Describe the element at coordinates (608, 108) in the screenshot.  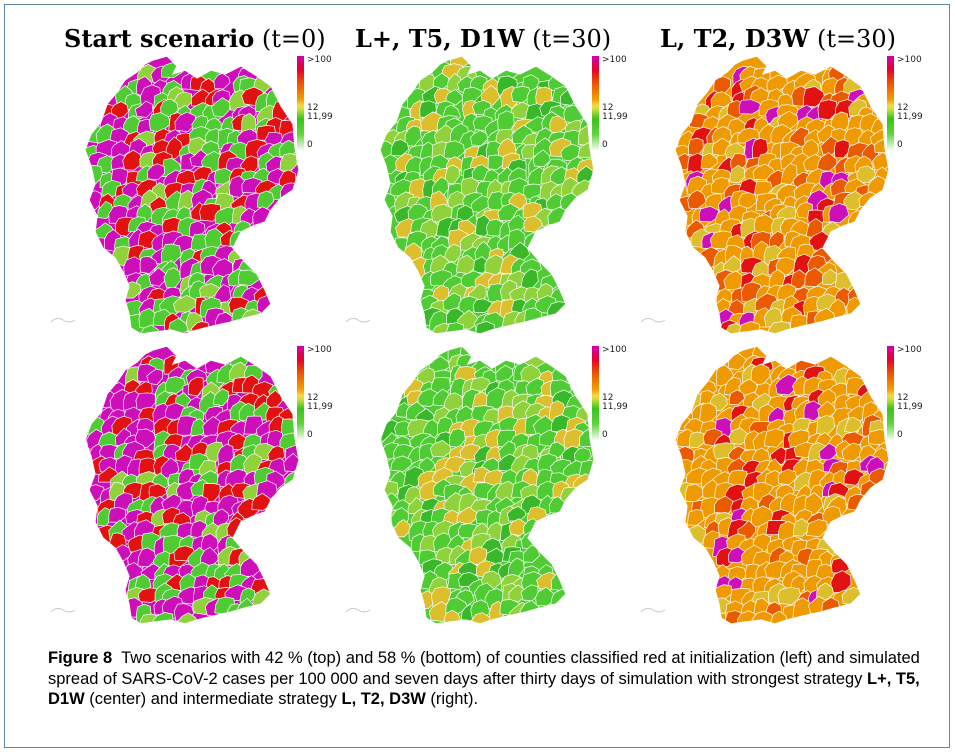
I see `legend-label-12: 12` at that location.